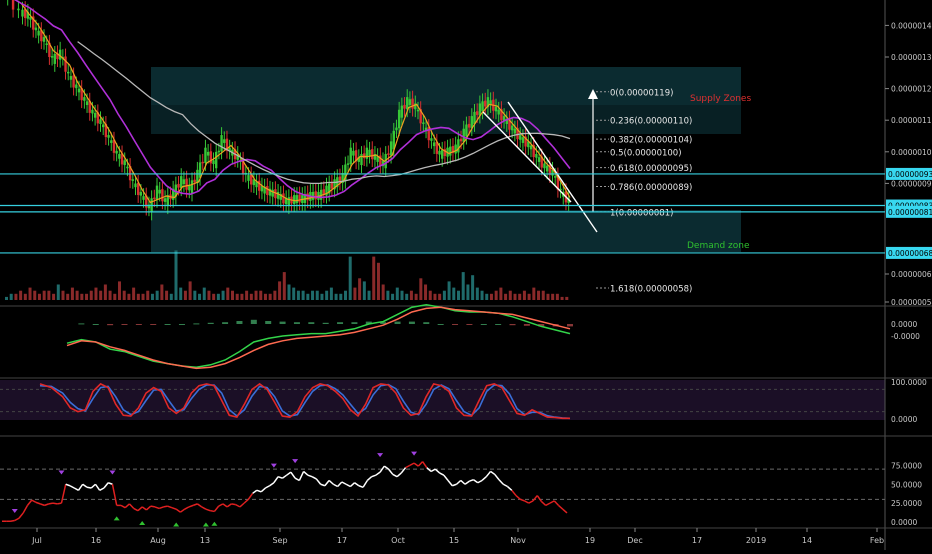  Describe the element at coordinates (446, 86) in the screenshot. I see `supply-zone-upper` at that location.